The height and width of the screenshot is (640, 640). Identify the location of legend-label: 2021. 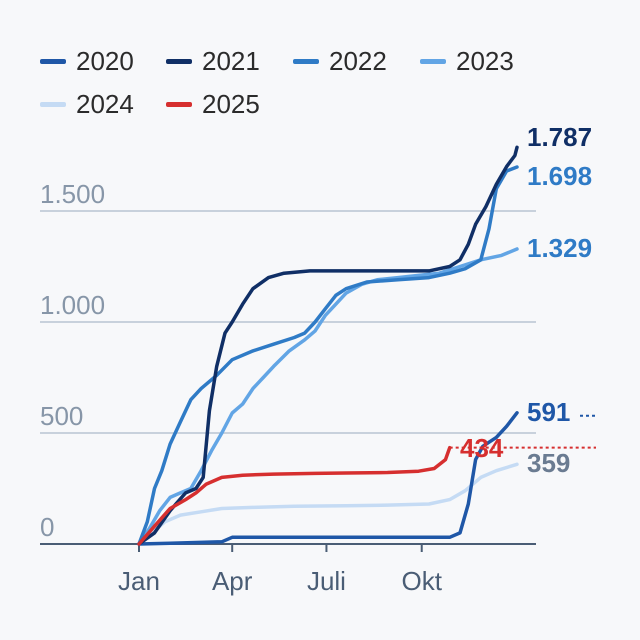
(231, 61).